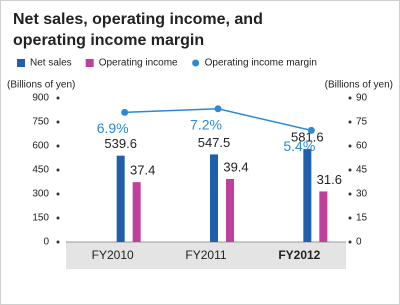 This screenshot has width=400, height=305. Describe the element at coordinates (142, 170) in the screenshot. I see `value-label: 37.4` at that location.